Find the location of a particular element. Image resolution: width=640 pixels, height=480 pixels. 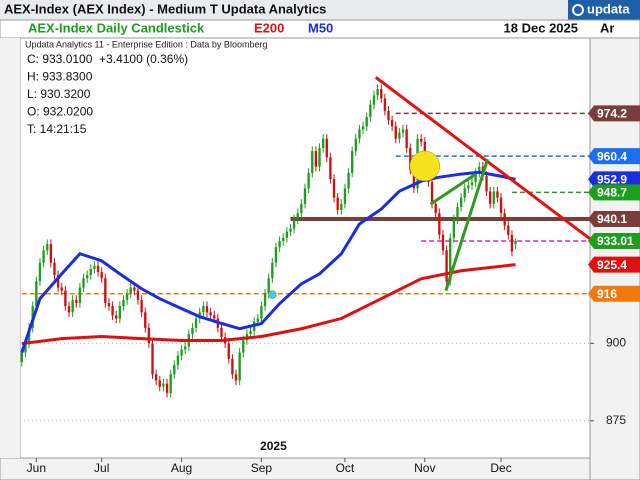

price-tag-label: 940.1 is located at coordinates (612, 219).